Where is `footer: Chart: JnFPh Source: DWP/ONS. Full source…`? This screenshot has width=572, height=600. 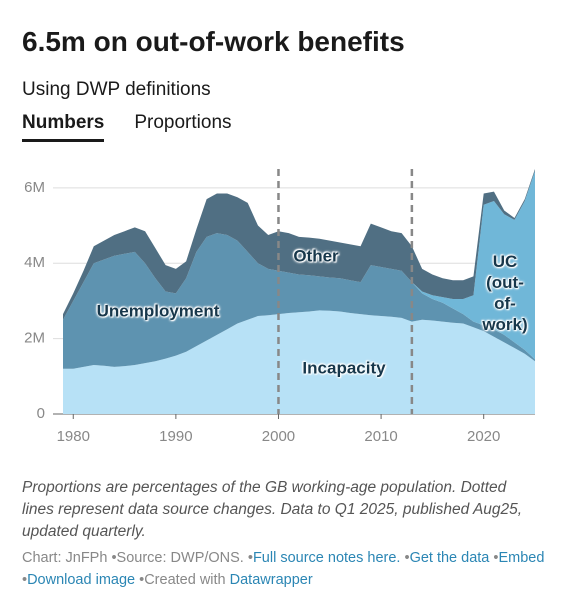 footer: Chart: JnFPh Source: DWP/ONS. Full source… is located at coordinates (284, 569).